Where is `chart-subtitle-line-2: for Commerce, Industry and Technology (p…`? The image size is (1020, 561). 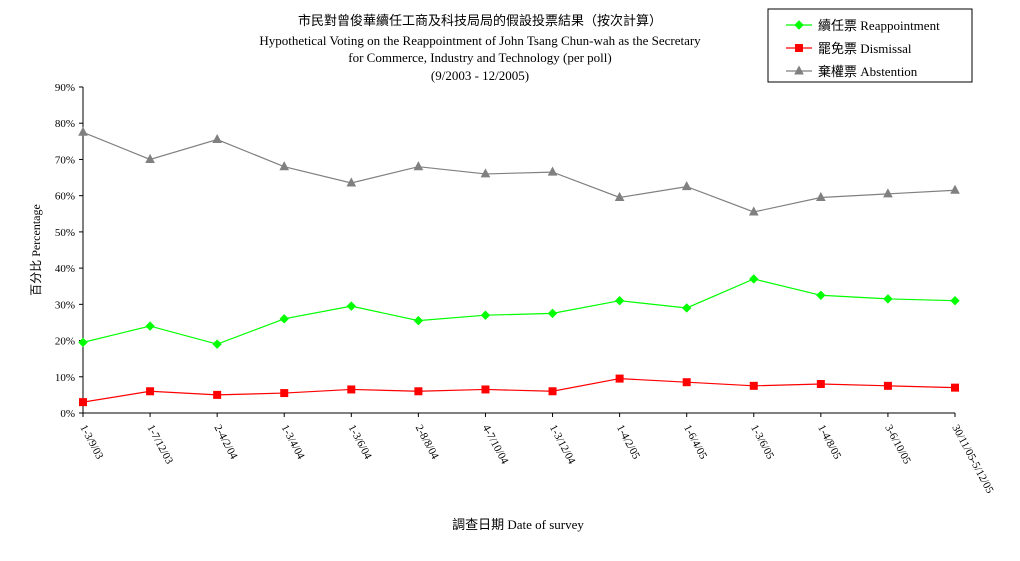 chart-subtitle-line-2: for Commerce, Industry and Technology (p… is located at coordinates (479, 57).